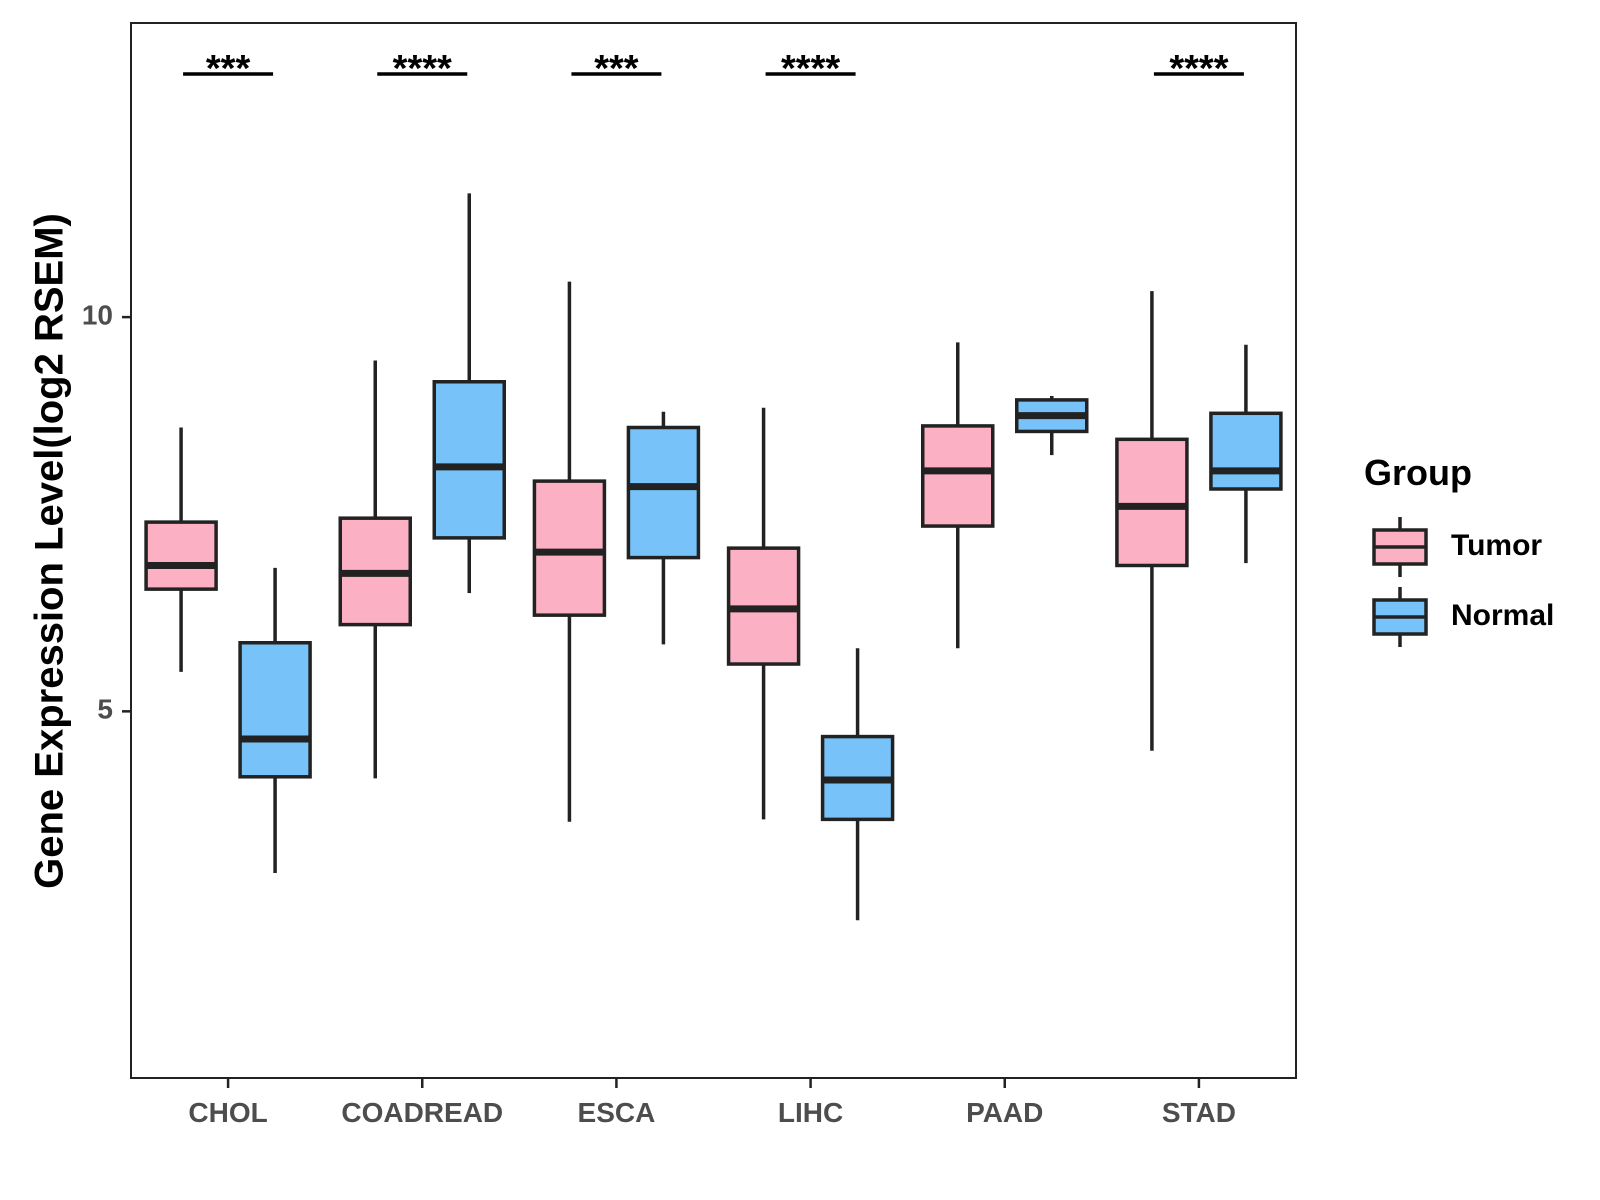 The width and height of the screenshot is (1600, 1200). I want to click on box-coadread-normal, so click(469, 393).